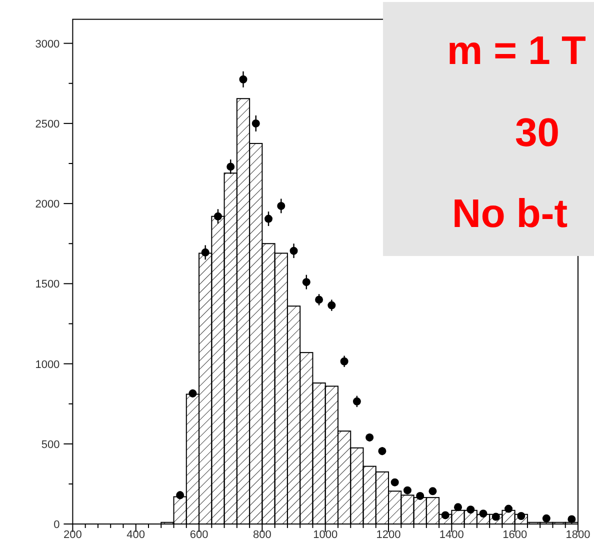  What do you see at coordinates (50, 444) in the screenshot?
I see `y-tick-label: 500` at bounding box center [50, 444].